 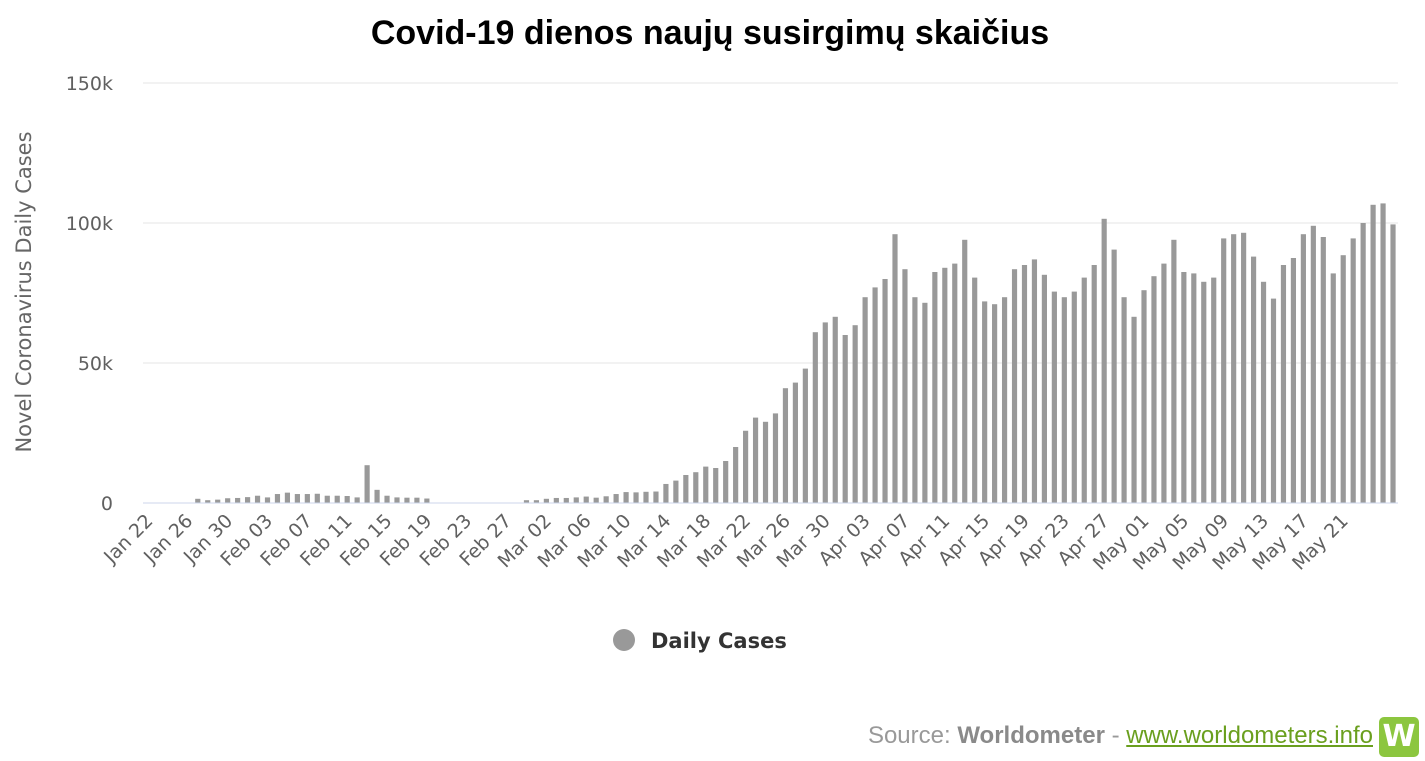 What do you see at coordinates (700, 641) in the screenshot?
I see `legend: Daily Cases` at bounding box center [700, 641].